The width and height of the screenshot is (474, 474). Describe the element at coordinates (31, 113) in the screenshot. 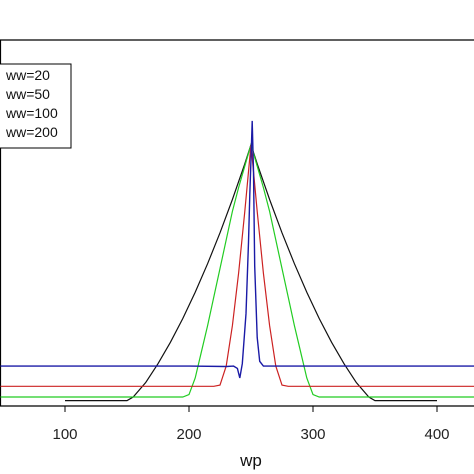

I see `legend-entry-ww-100: ww=100` at that location.